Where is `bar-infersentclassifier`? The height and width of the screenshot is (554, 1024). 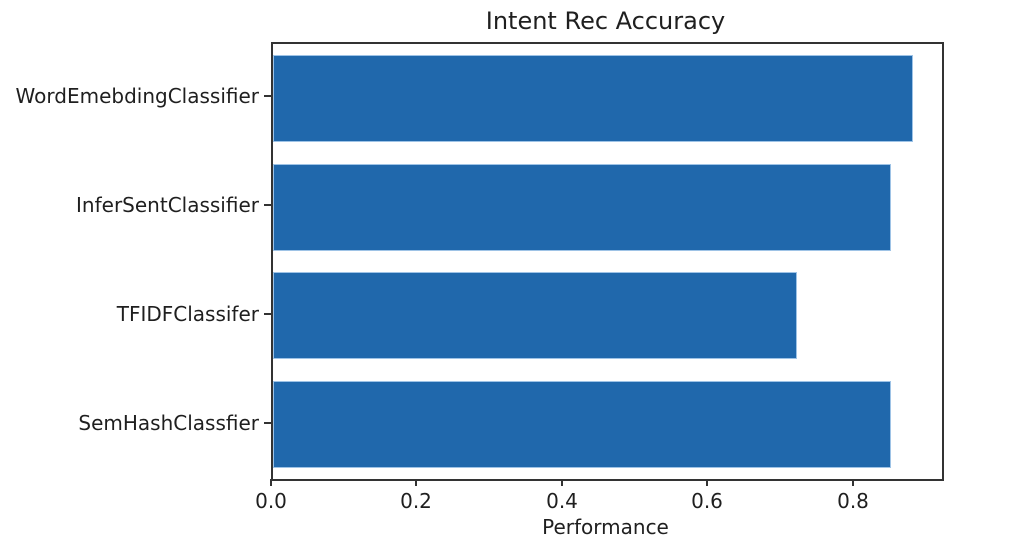
bar-infersentclassifier is located at coordinates (582, 207).